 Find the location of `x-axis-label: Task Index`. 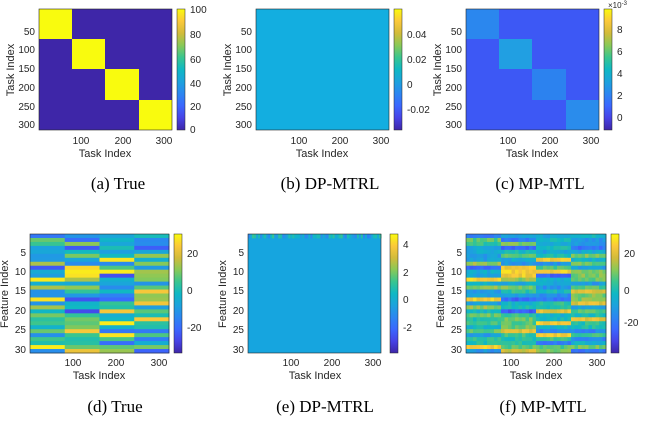

x-axis-label: Task Index is located at coordinates (532, 154).